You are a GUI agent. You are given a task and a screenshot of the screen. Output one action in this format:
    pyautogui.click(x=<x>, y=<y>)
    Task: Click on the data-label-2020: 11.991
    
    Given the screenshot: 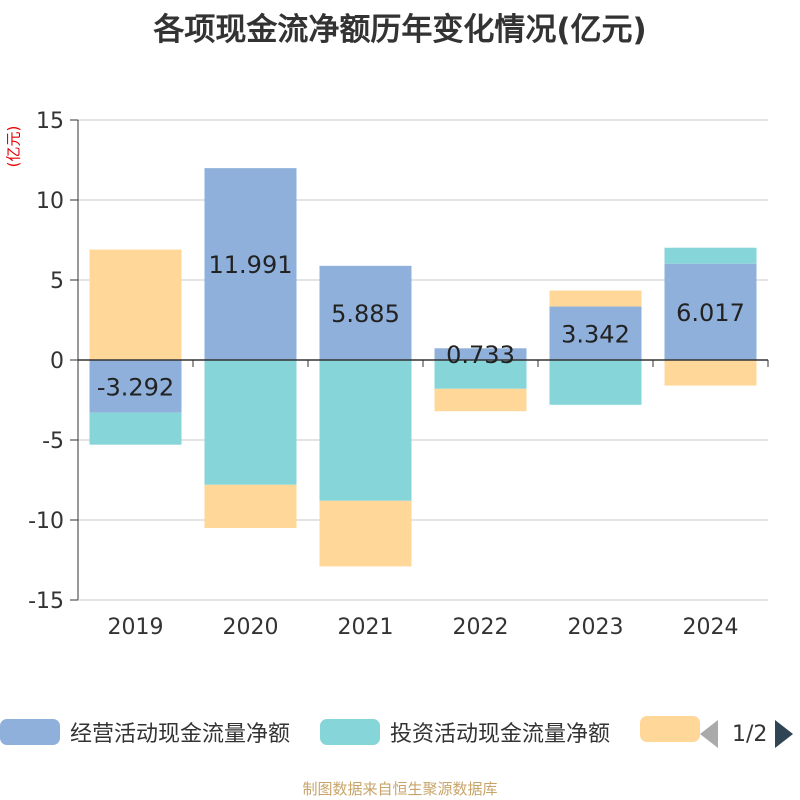 What is the action you would take?
    pyautogui.click(x=251, y=265)
    